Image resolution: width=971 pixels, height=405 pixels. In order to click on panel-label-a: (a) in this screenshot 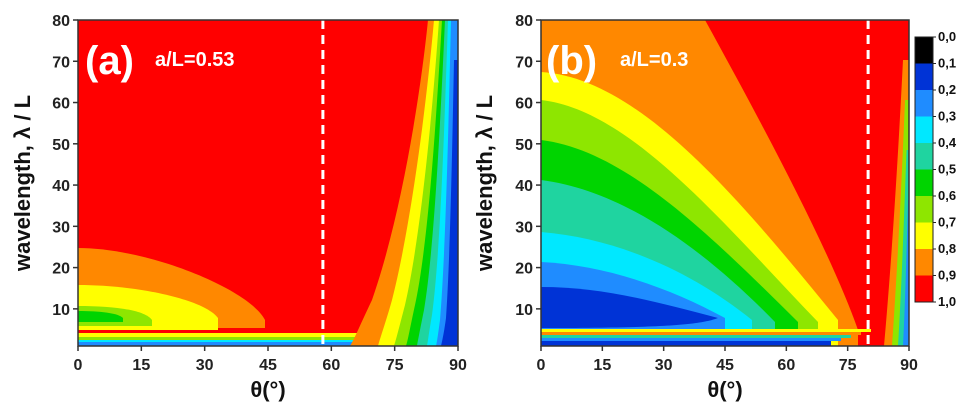, I will do `click(109, 61)`.